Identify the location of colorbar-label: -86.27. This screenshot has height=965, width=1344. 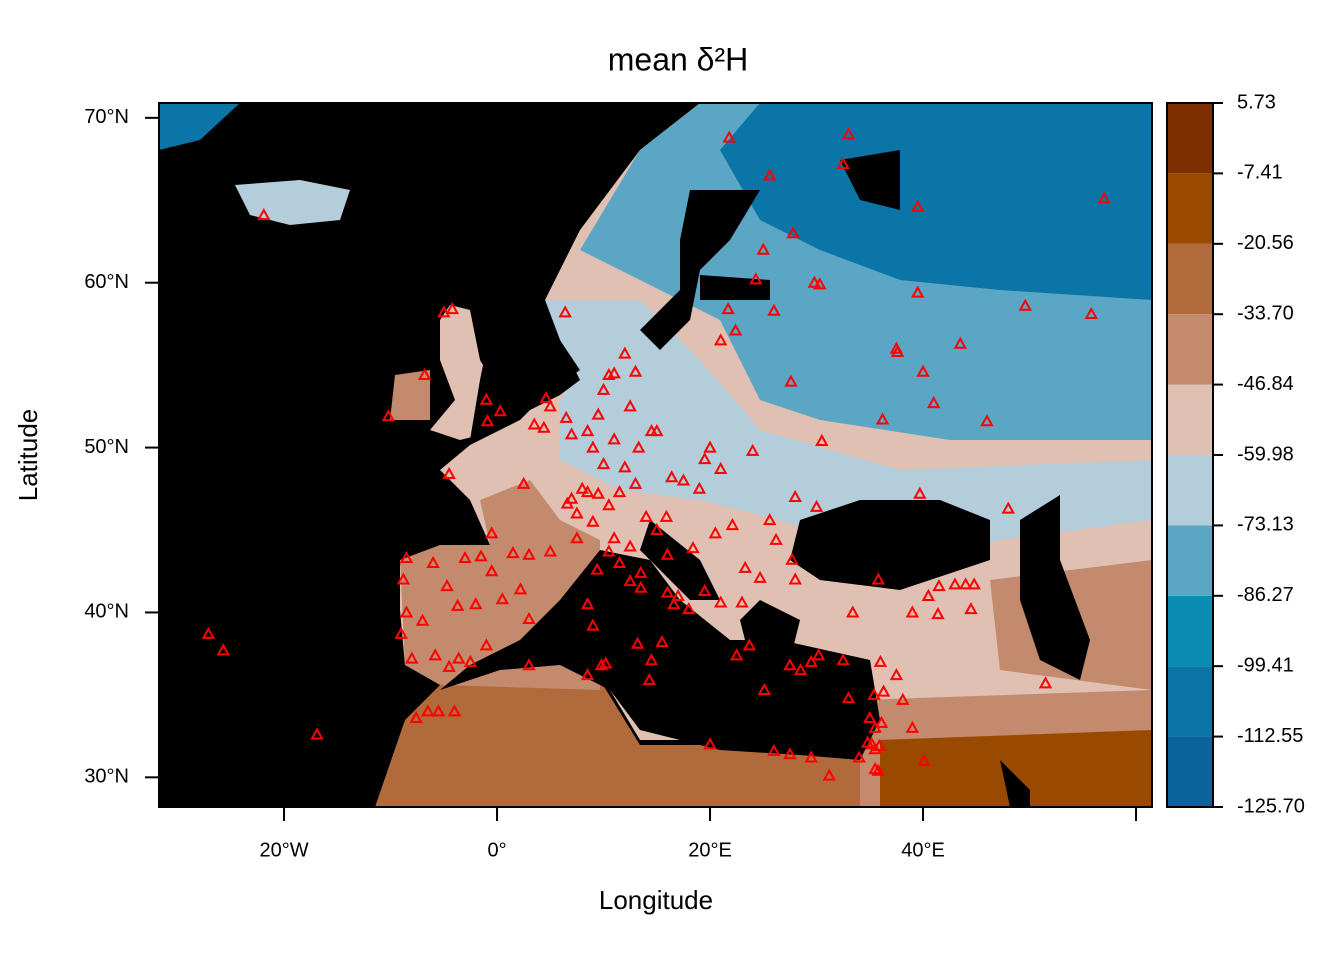
(1265, 595).